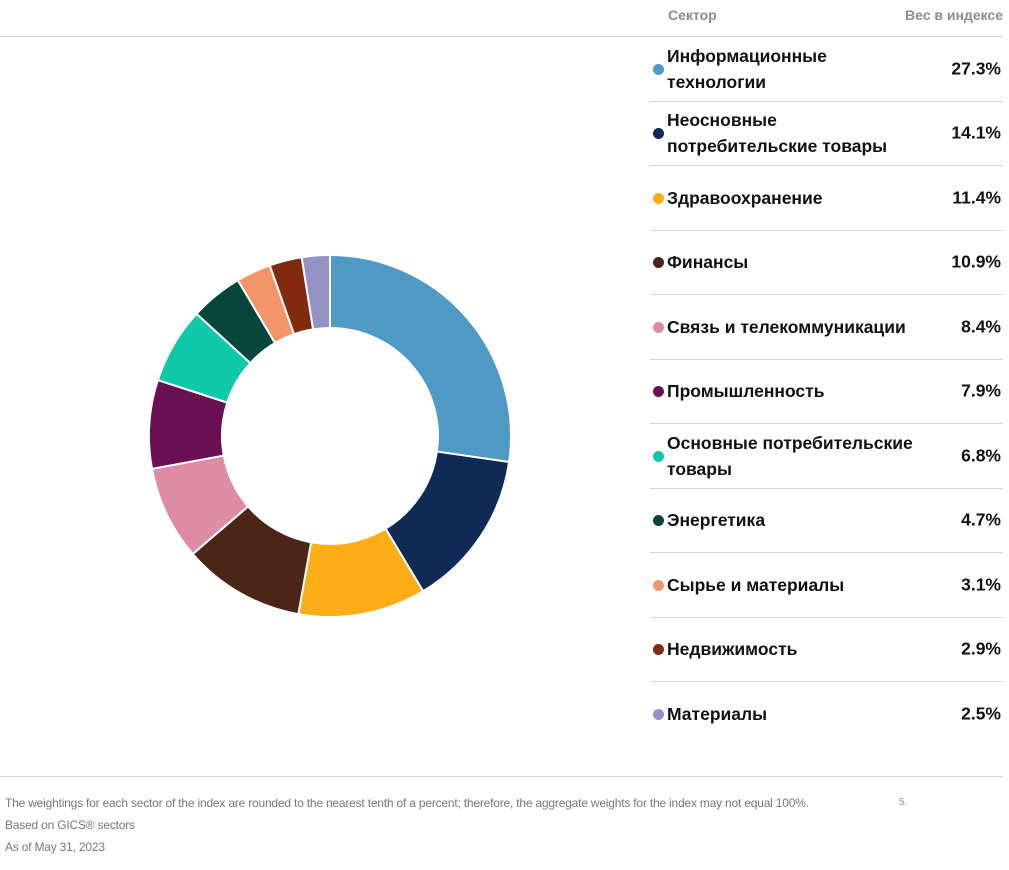  I want to click on legend-value: 6.8%, so click(981, 455).